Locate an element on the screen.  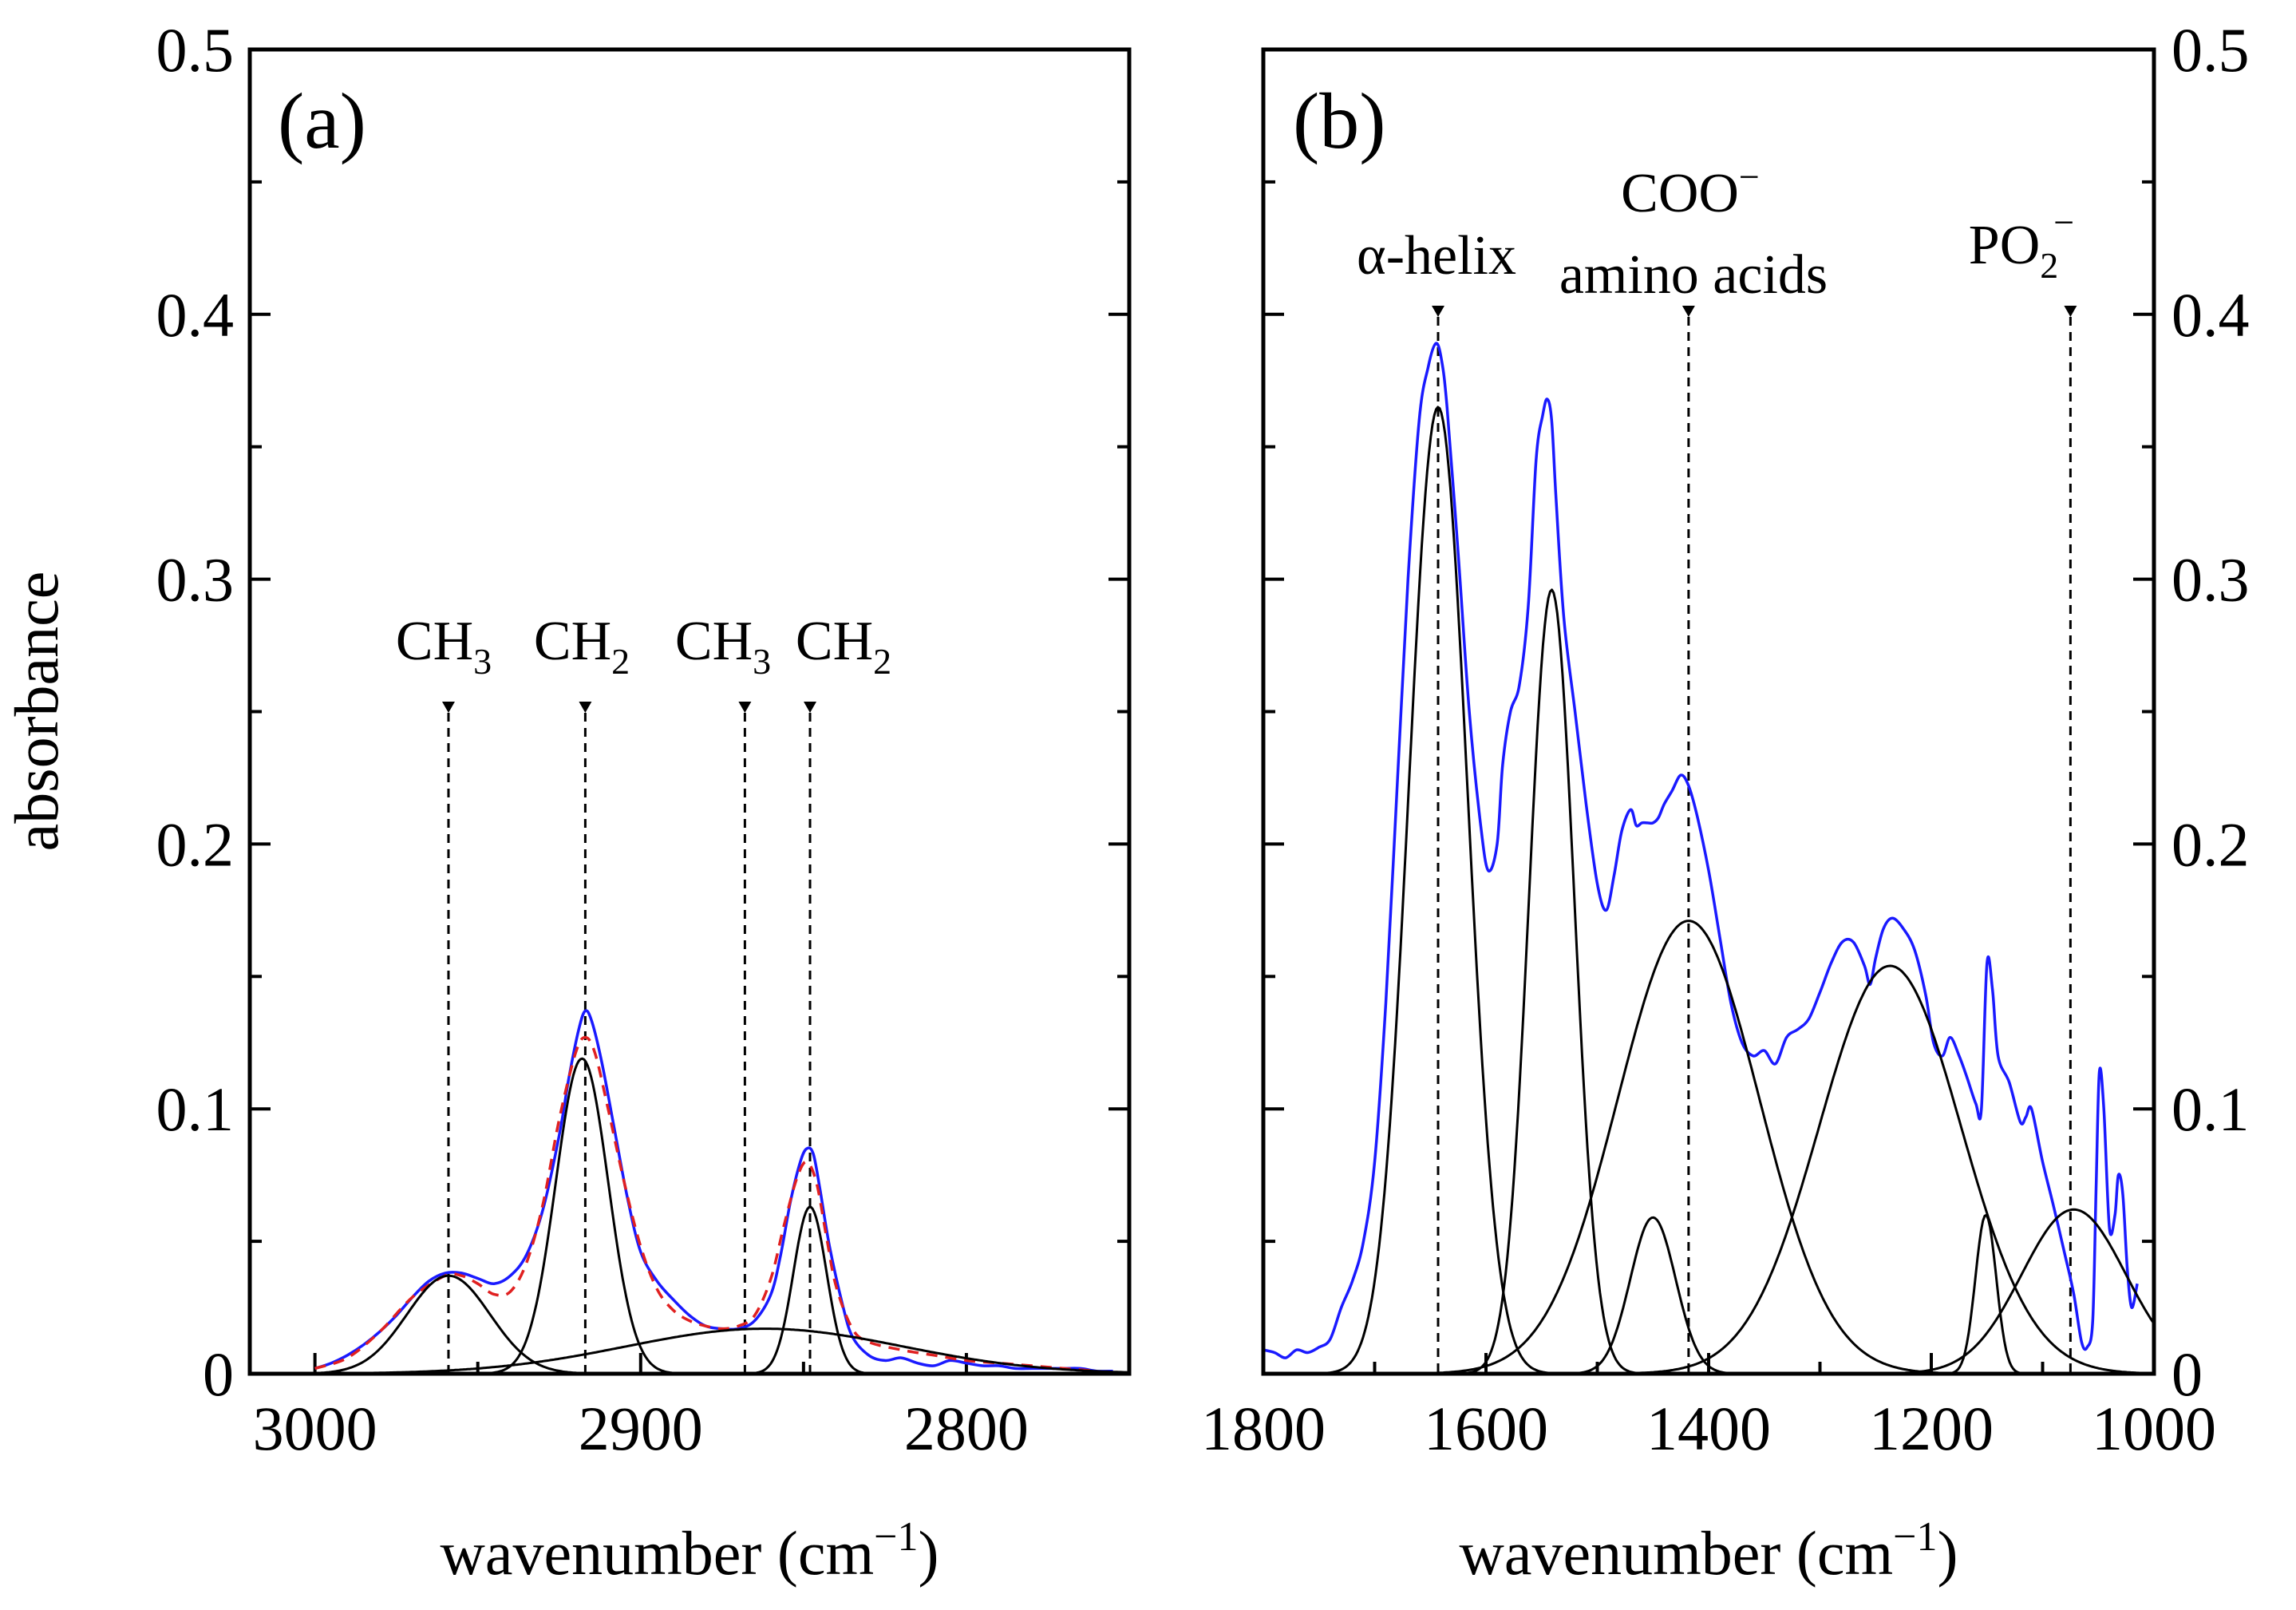
peak-label-ch3-2868: CH3 is located at coordinates (723, 646).